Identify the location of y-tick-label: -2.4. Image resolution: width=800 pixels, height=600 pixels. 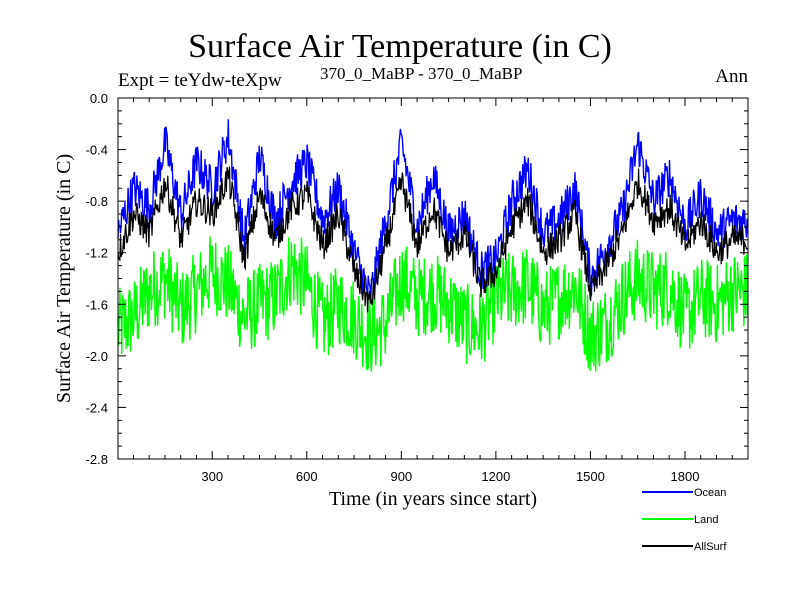
(97, 407).